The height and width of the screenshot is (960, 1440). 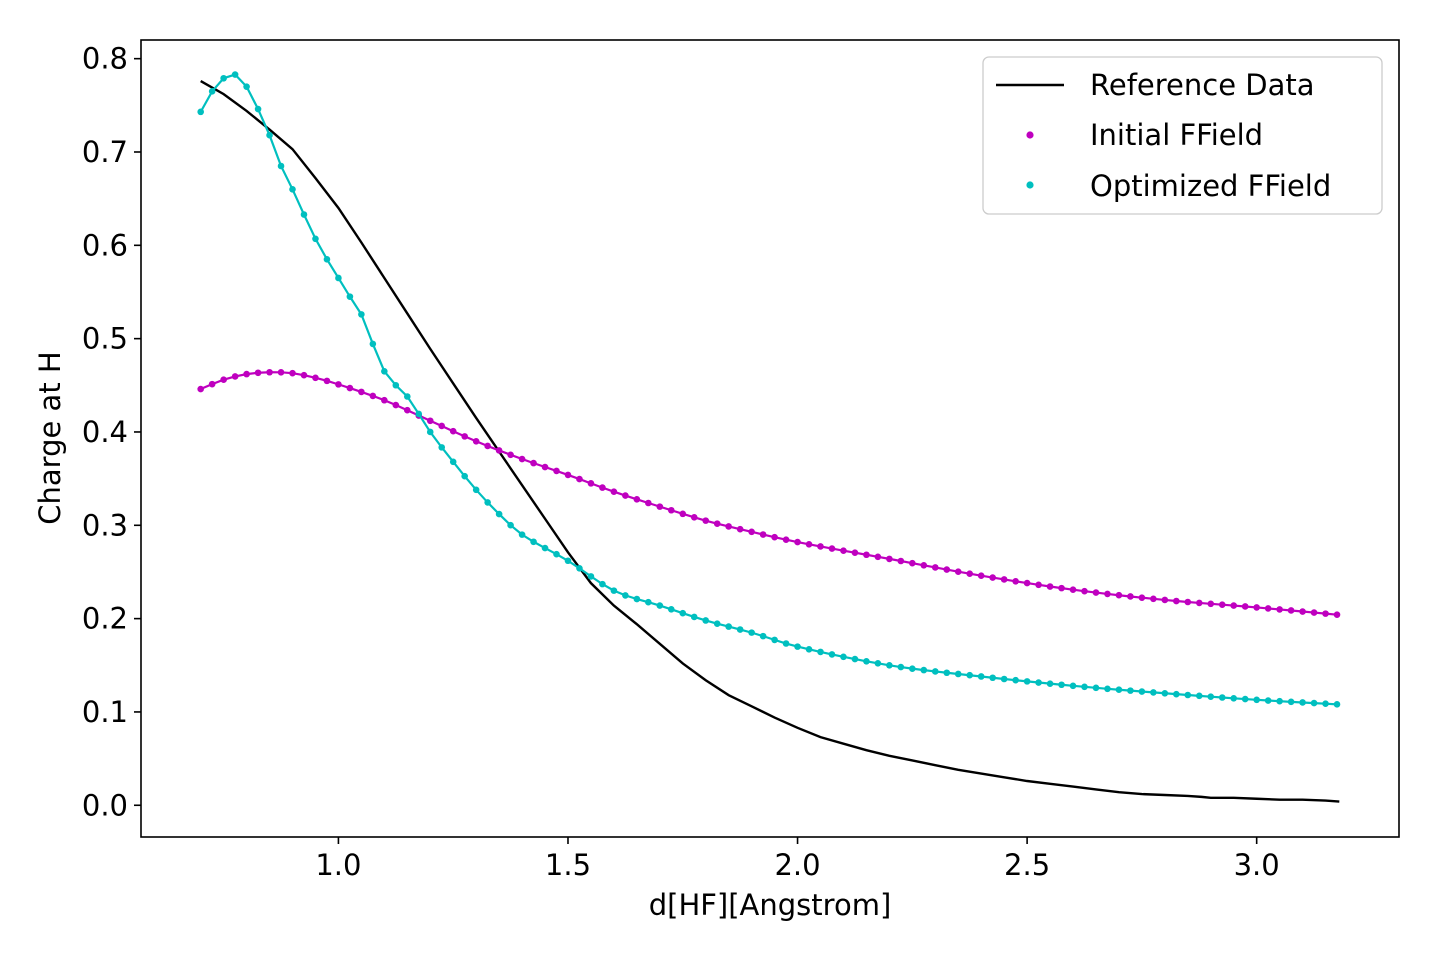 I want to click on y-tick-label: 0.5, so click(x=105, y=339).